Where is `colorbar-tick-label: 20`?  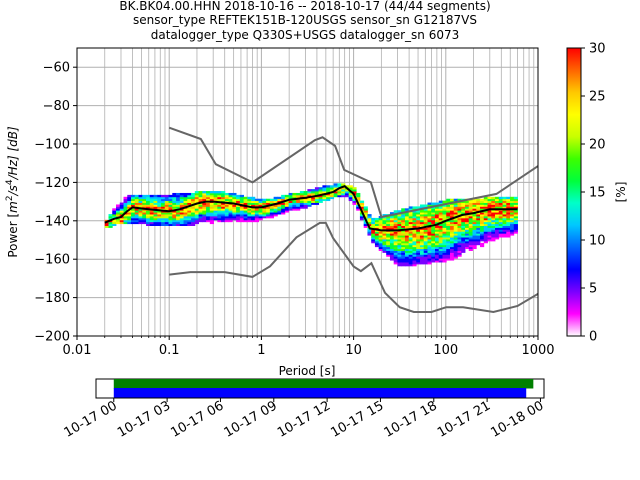
colorbar-tick-label: 20 is located at coordinates (597, 145).